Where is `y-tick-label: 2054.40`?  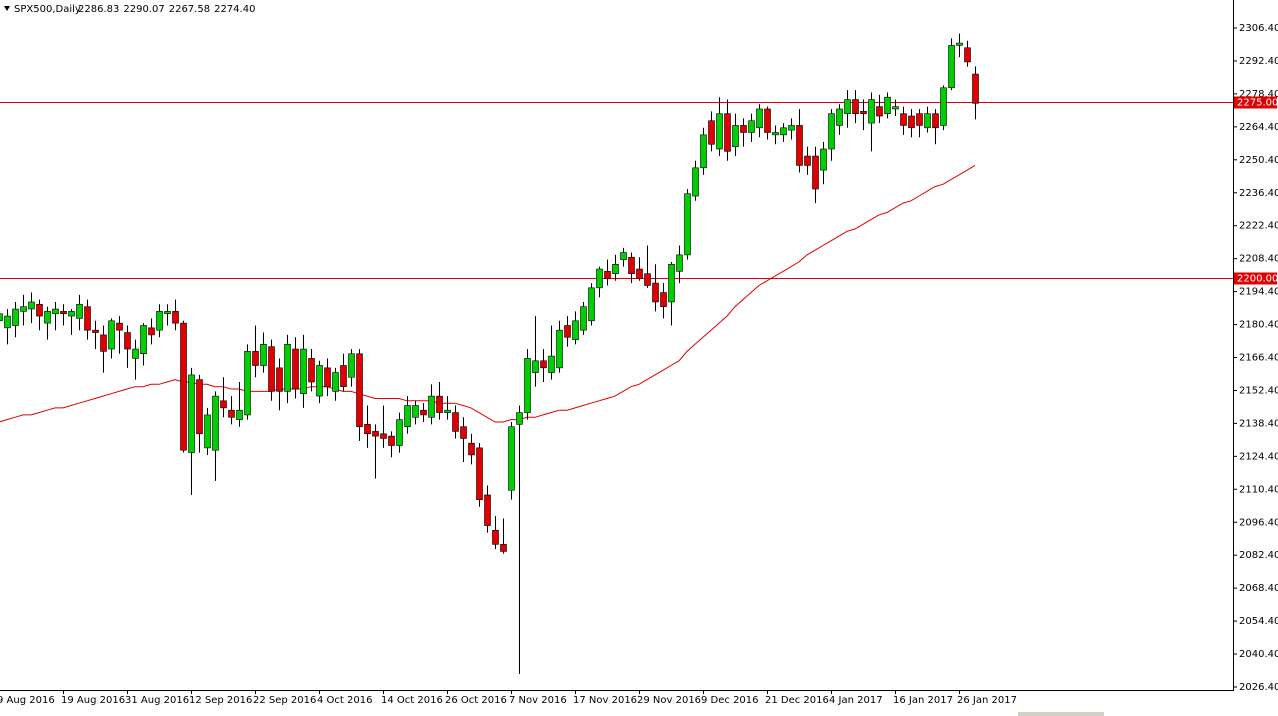 y-tick-label: 2054.40 is located at coordinates (1258, 621).